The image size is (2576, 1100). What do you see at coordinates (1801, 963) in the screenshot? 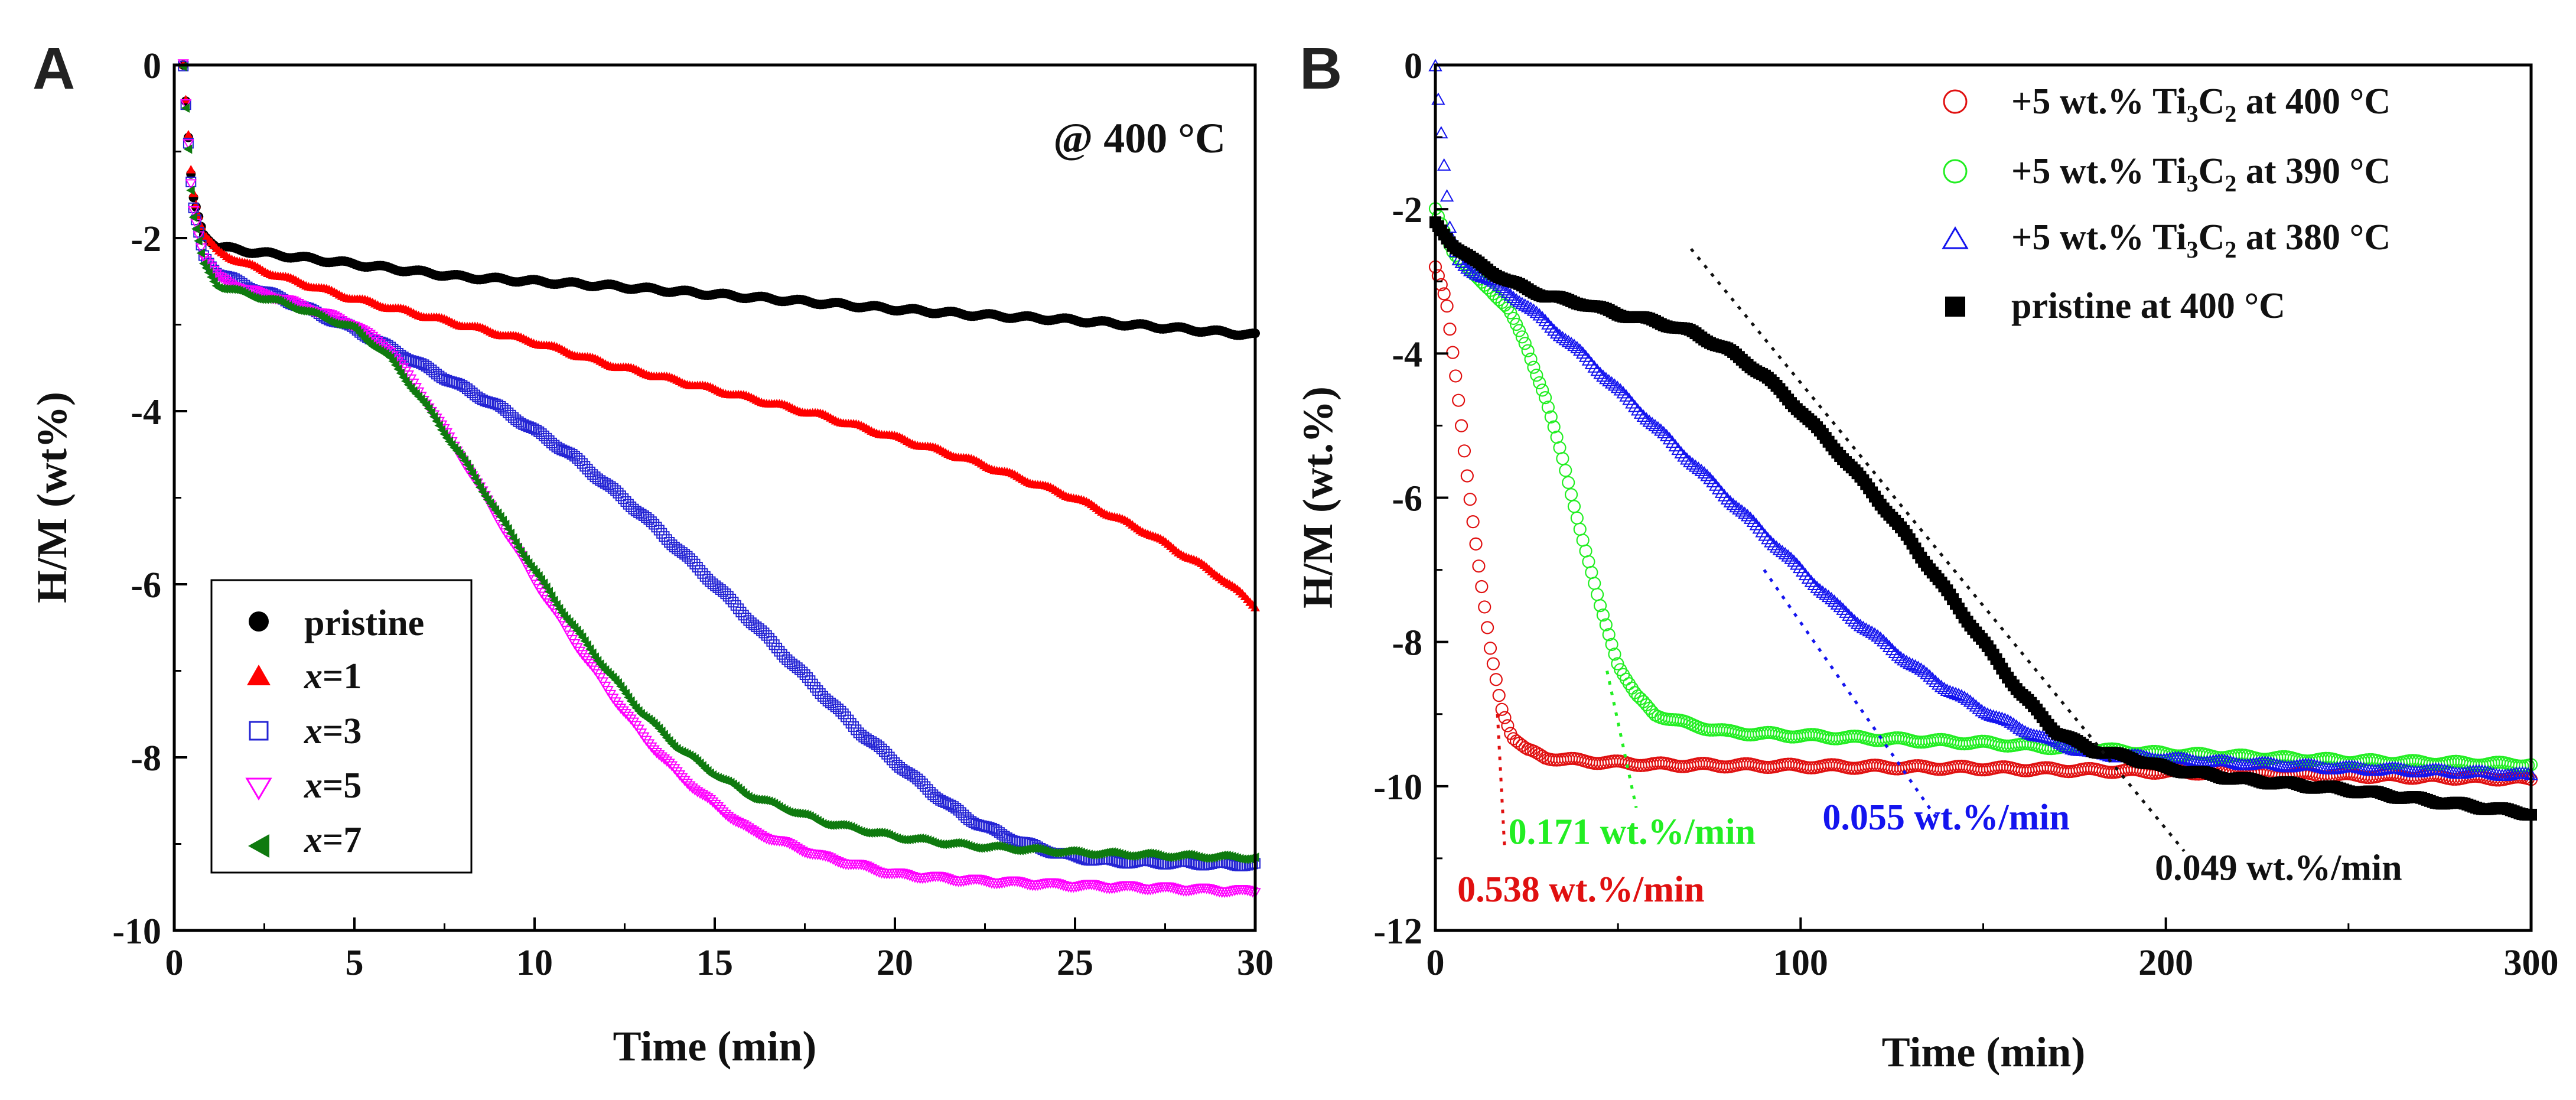
I see `x-tick-label: 100` at bounding box center [1801, 963].